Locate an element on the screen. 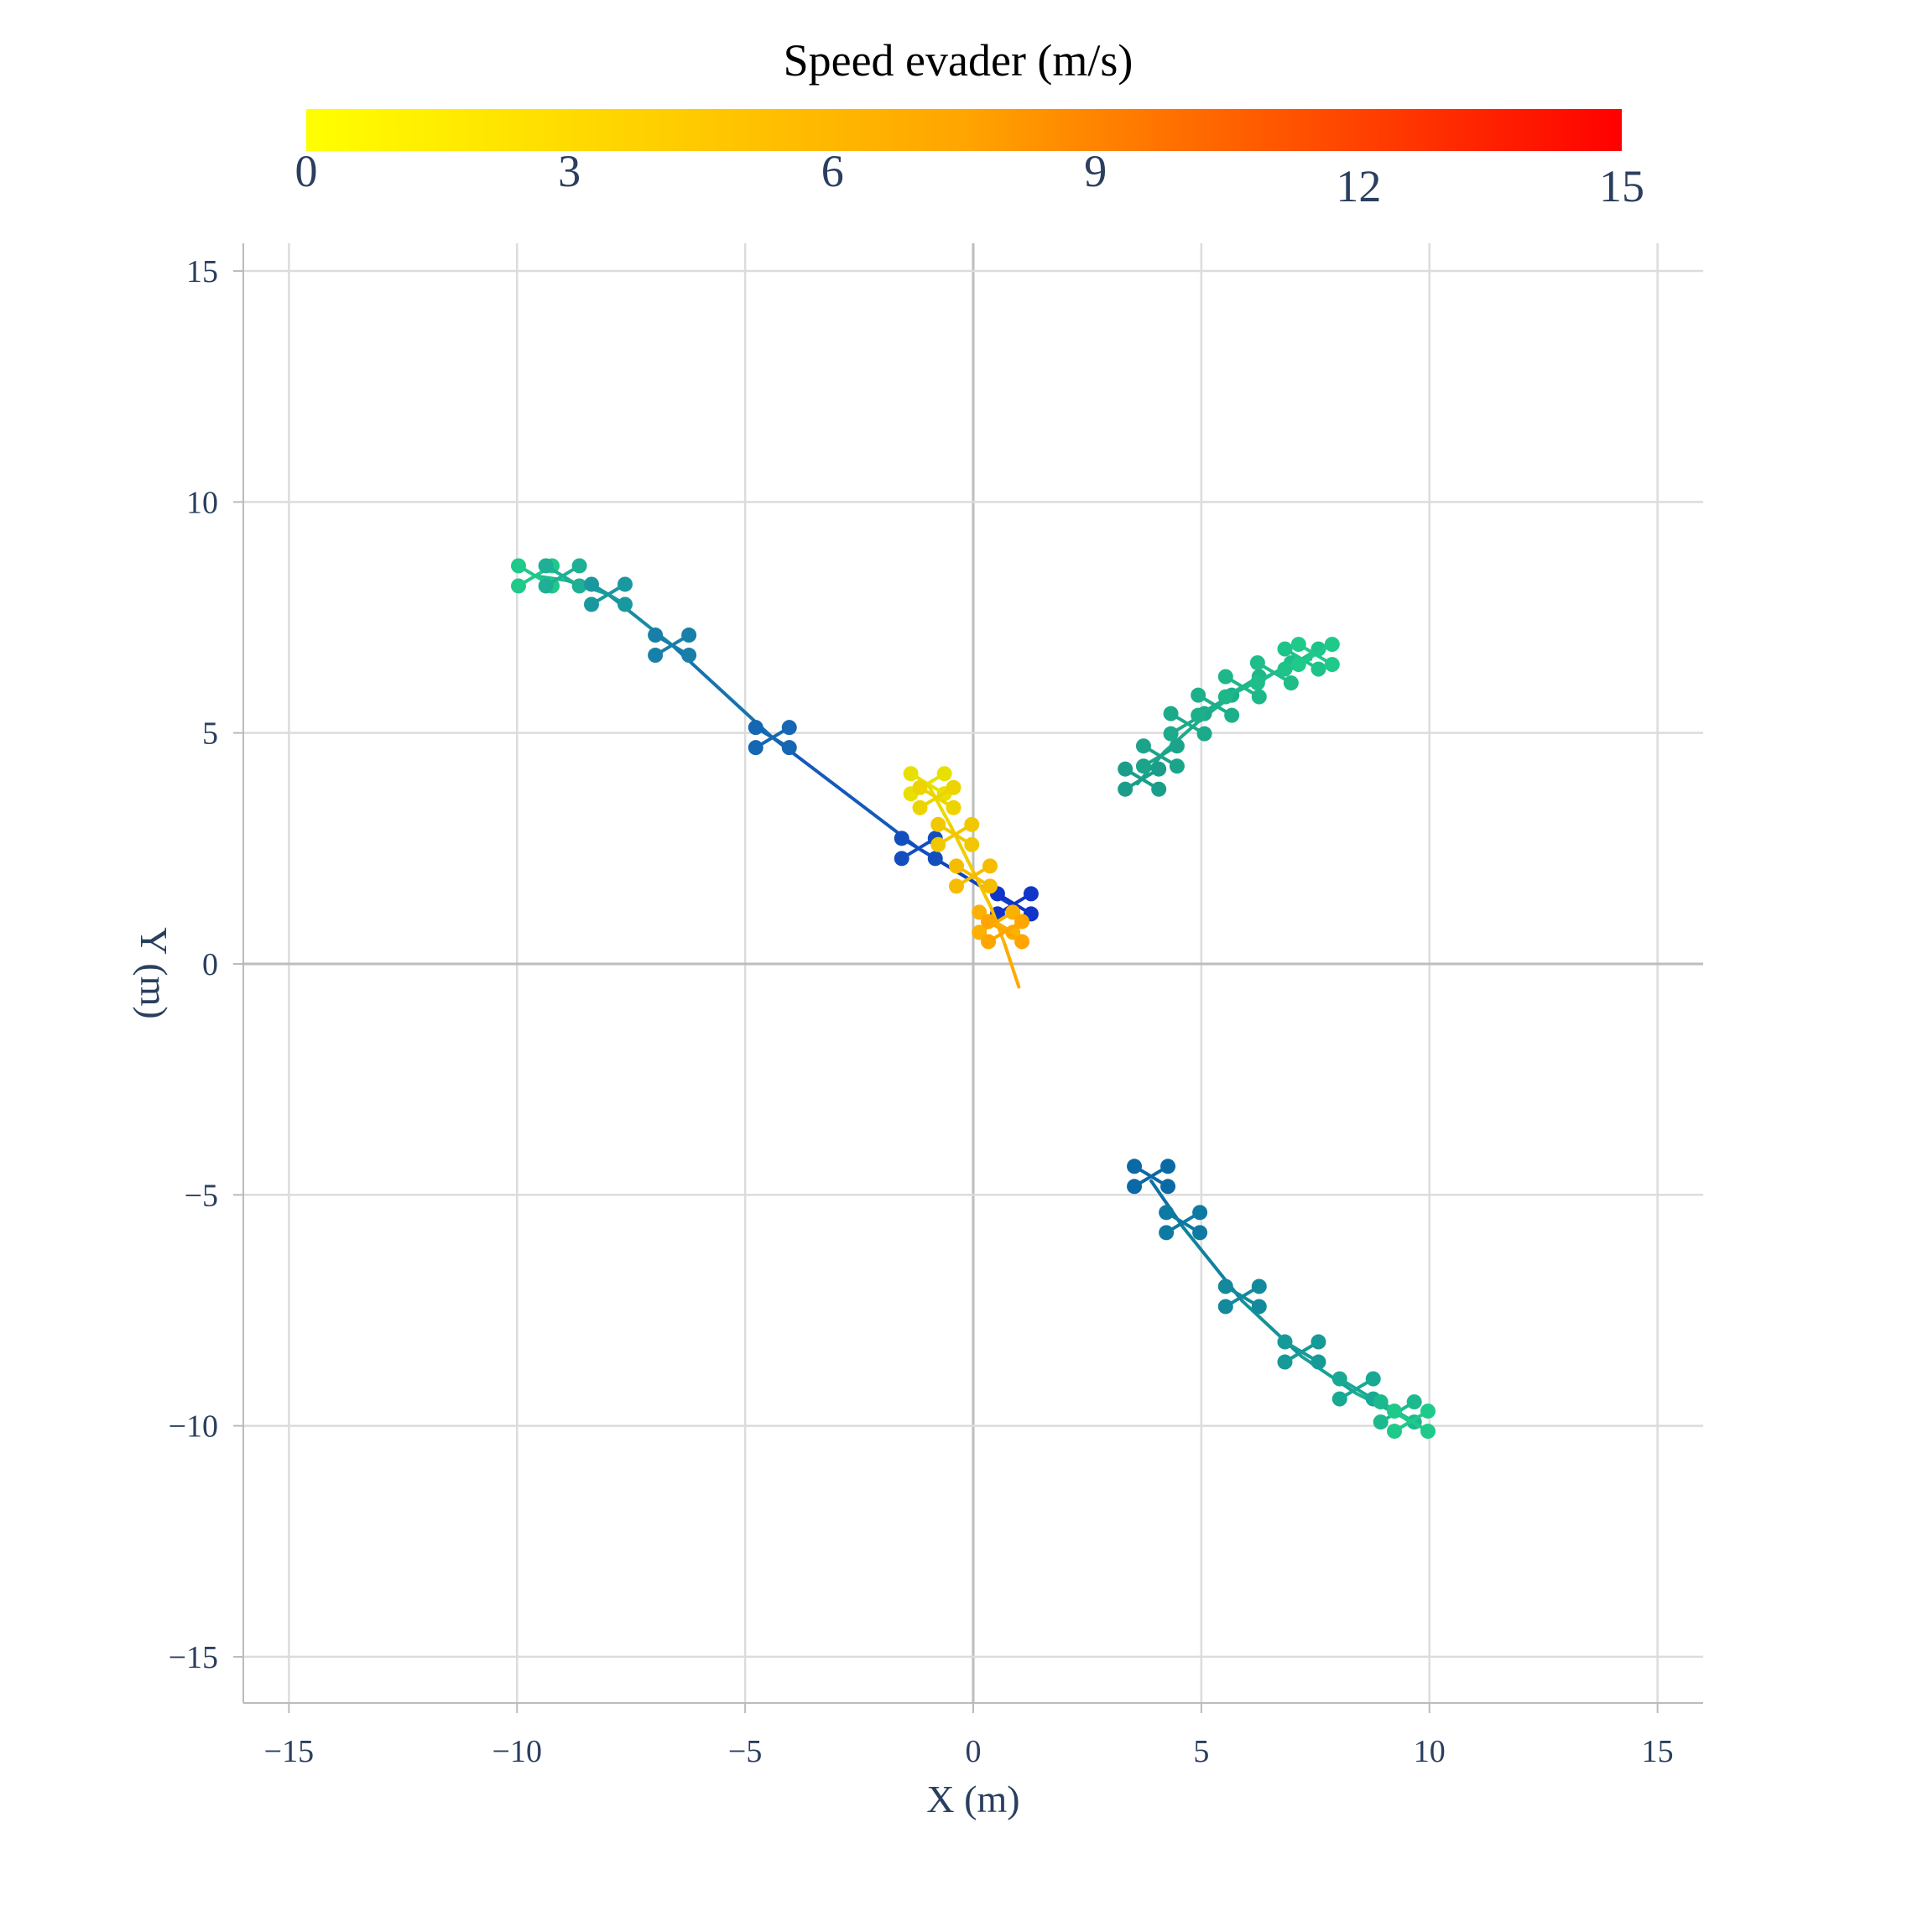 Image resolution: width=1928 pixels, height=1932 pixels. y-tick-label: 10 is located at coordinates (202, 502).